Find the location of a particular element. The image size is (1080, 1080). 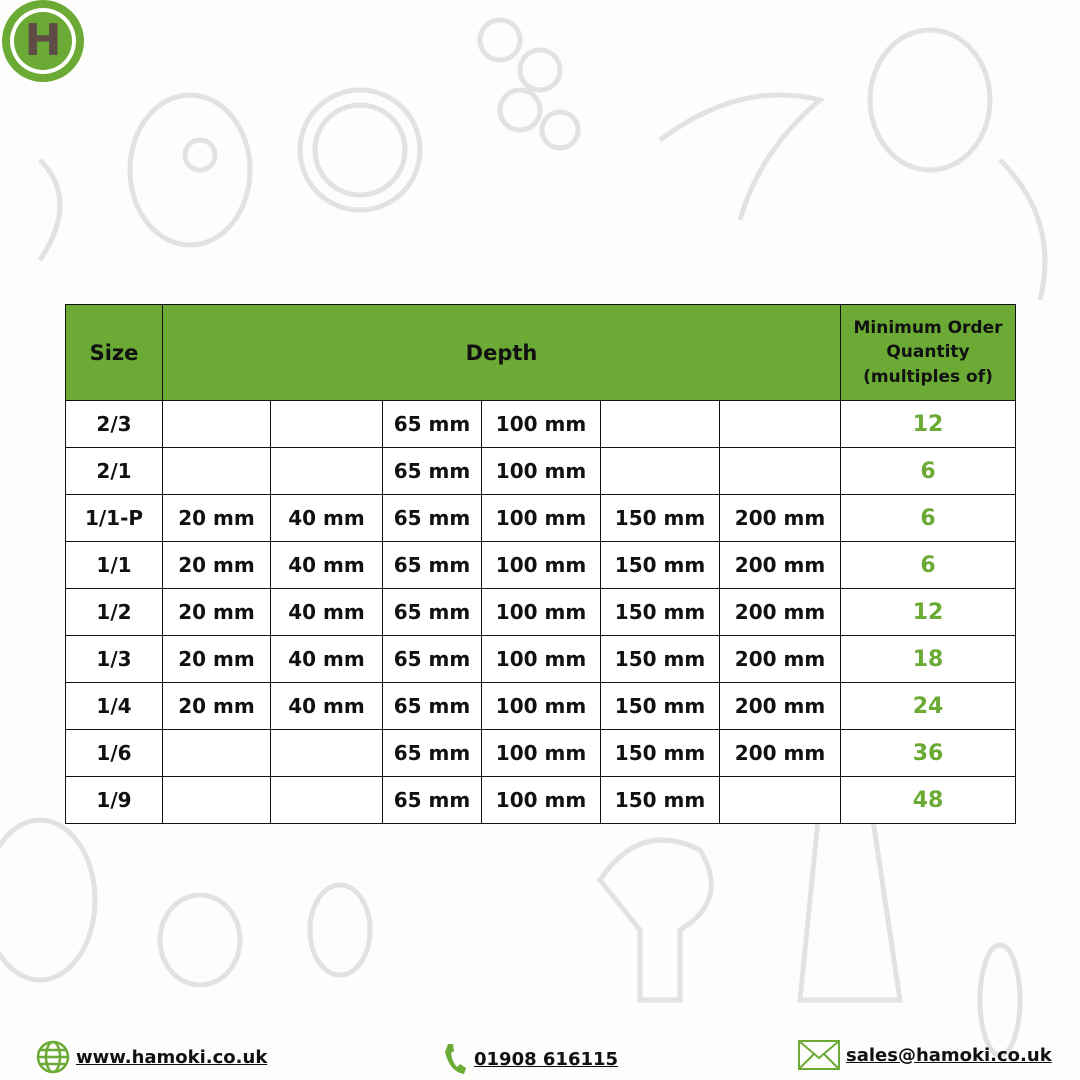

table-row: 1/4 20 mm 40 mm 65 mm 100 mm 150 mm 200 mm 24 is located at coordinates (540, 706).